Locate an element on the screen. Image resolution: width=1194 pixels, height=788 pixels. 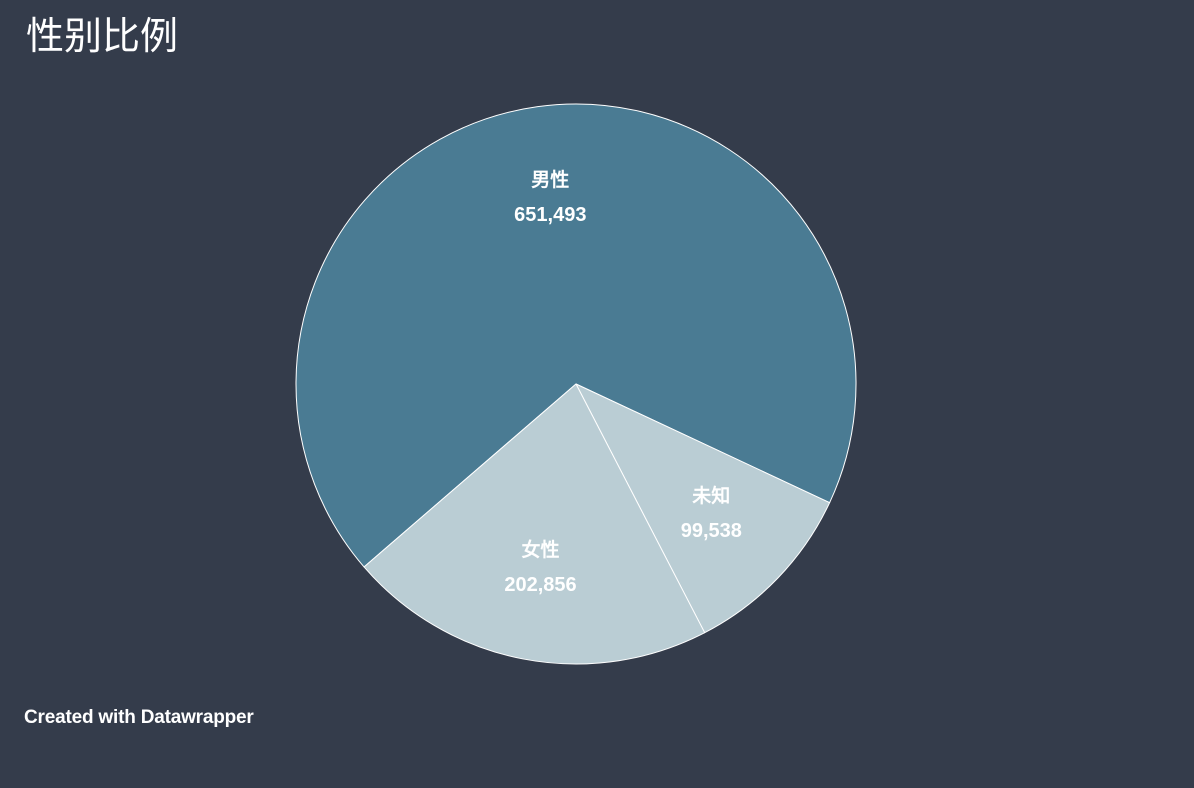
slice-label-female: 女性 is located at coordinates (540, 549).